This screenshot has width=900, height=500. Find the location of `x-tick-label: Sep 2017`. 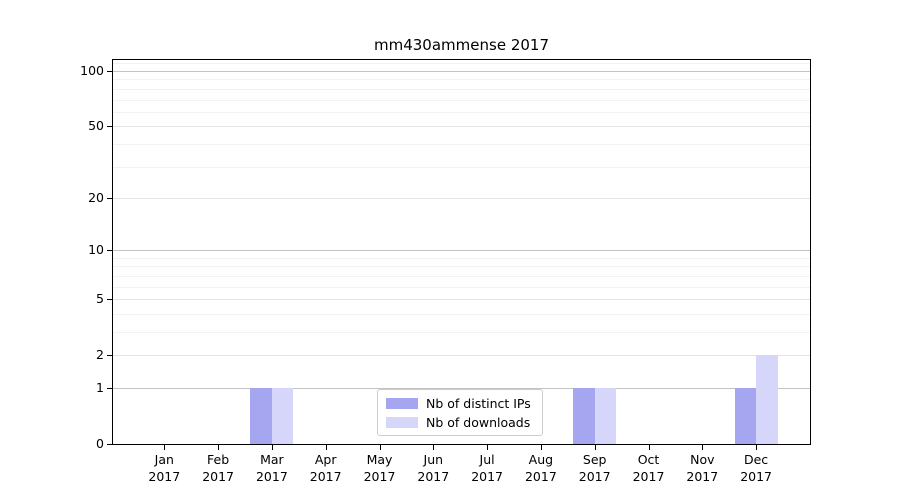

x-tick-label: Sep 2017 is located at coordinates (594, 468).